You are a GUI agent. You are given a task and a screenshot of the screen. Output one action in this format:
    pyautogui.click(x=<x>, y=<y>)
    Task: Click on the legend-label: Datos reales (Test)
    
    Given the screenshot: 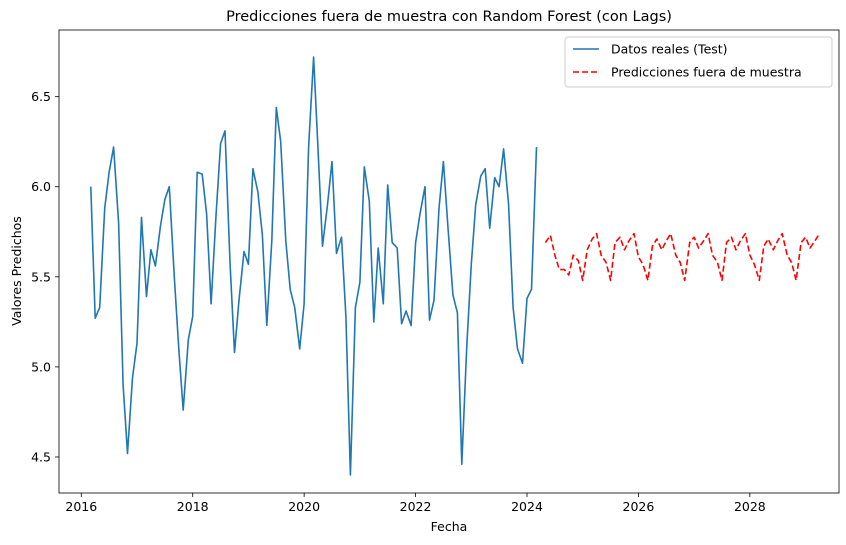 What is the action you would take?
    pyautogui.click(x=669, y=49)
    